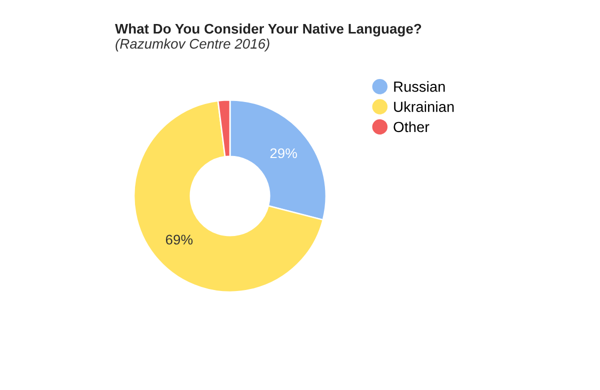  Describe the element at coordinates (419, 86) in the screenshot. I see `legend-label: Russian` at that location.